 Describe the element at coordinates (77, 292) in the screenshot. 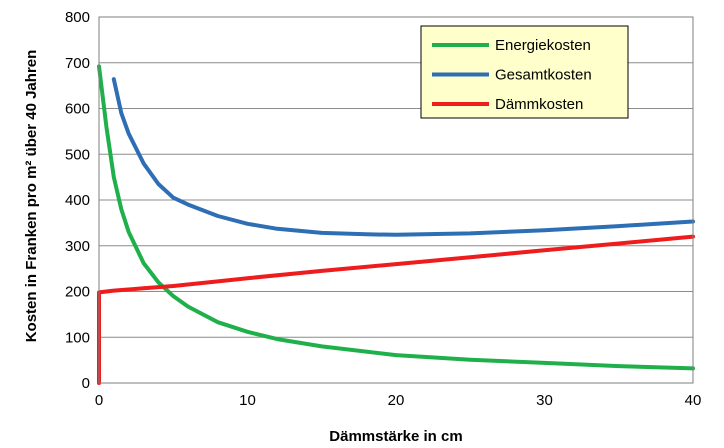

I see `y-tick-label: 200` at that location.